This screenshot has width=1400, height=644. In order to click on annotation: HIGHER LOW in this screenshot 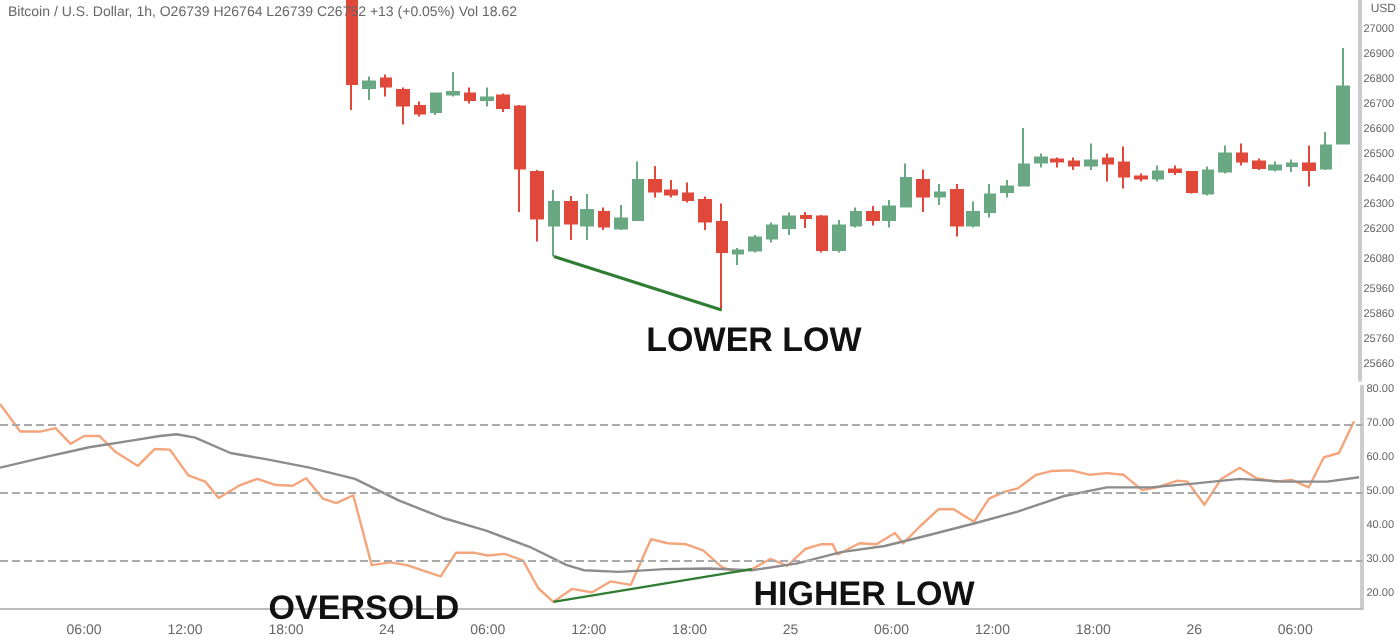, I will do `click(865, 594)`.